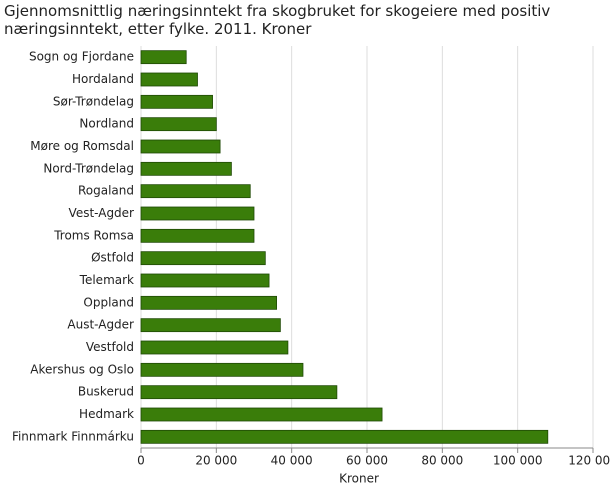  What do you see at coordinates (82, 146) in the screenshot?
I see `y-tick-label: Møre og Romsdal` at bounding box center [82, 146].